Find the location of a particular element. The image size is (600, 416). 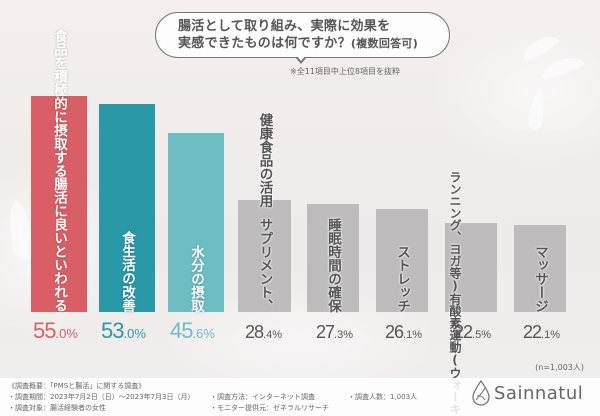

value-label: 55.0% is located at coordinates (55, 330).